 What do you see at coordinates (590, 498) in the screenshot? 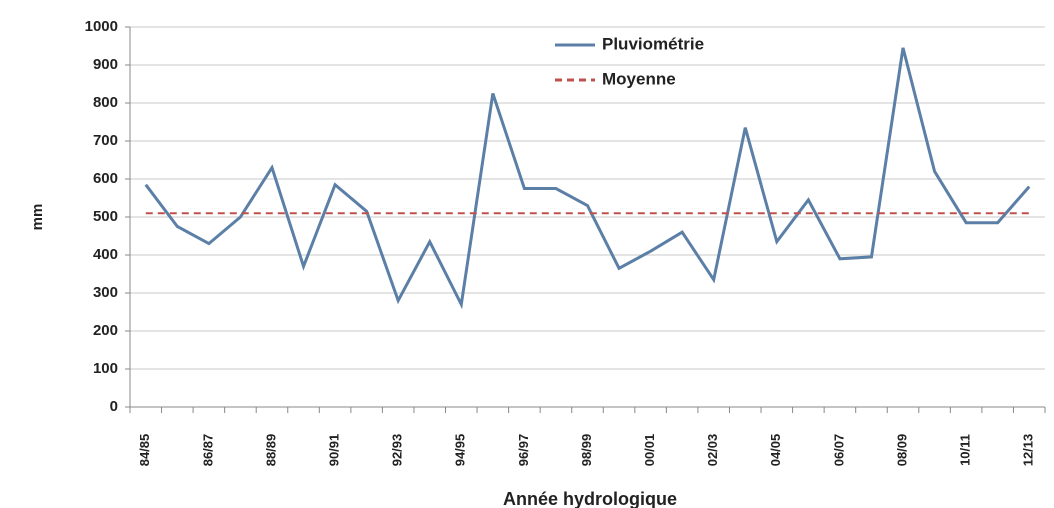
I see `x-axis-title: Année hydrologique` at bounding box center [590, 498].